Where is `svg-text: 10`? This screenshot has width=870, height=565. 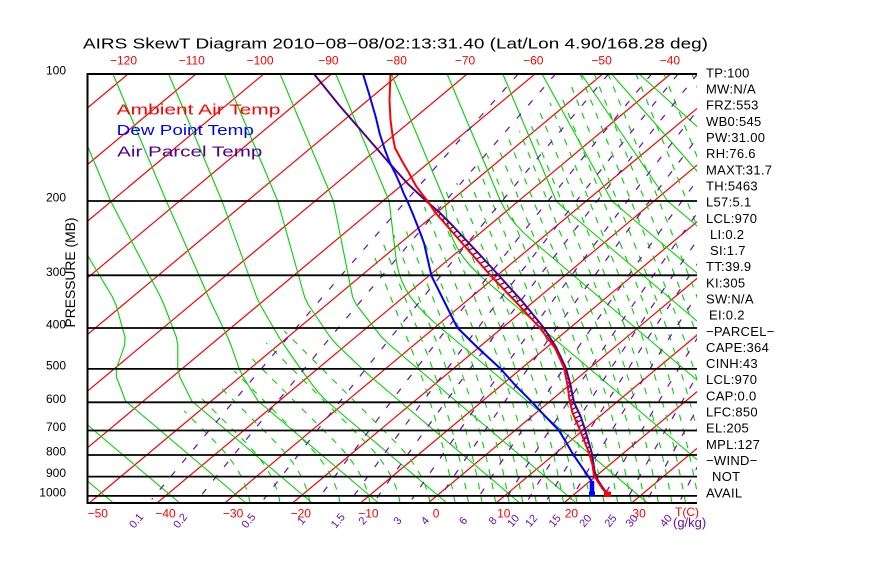
svg-text: 10 is located at coordinates (504, 514).